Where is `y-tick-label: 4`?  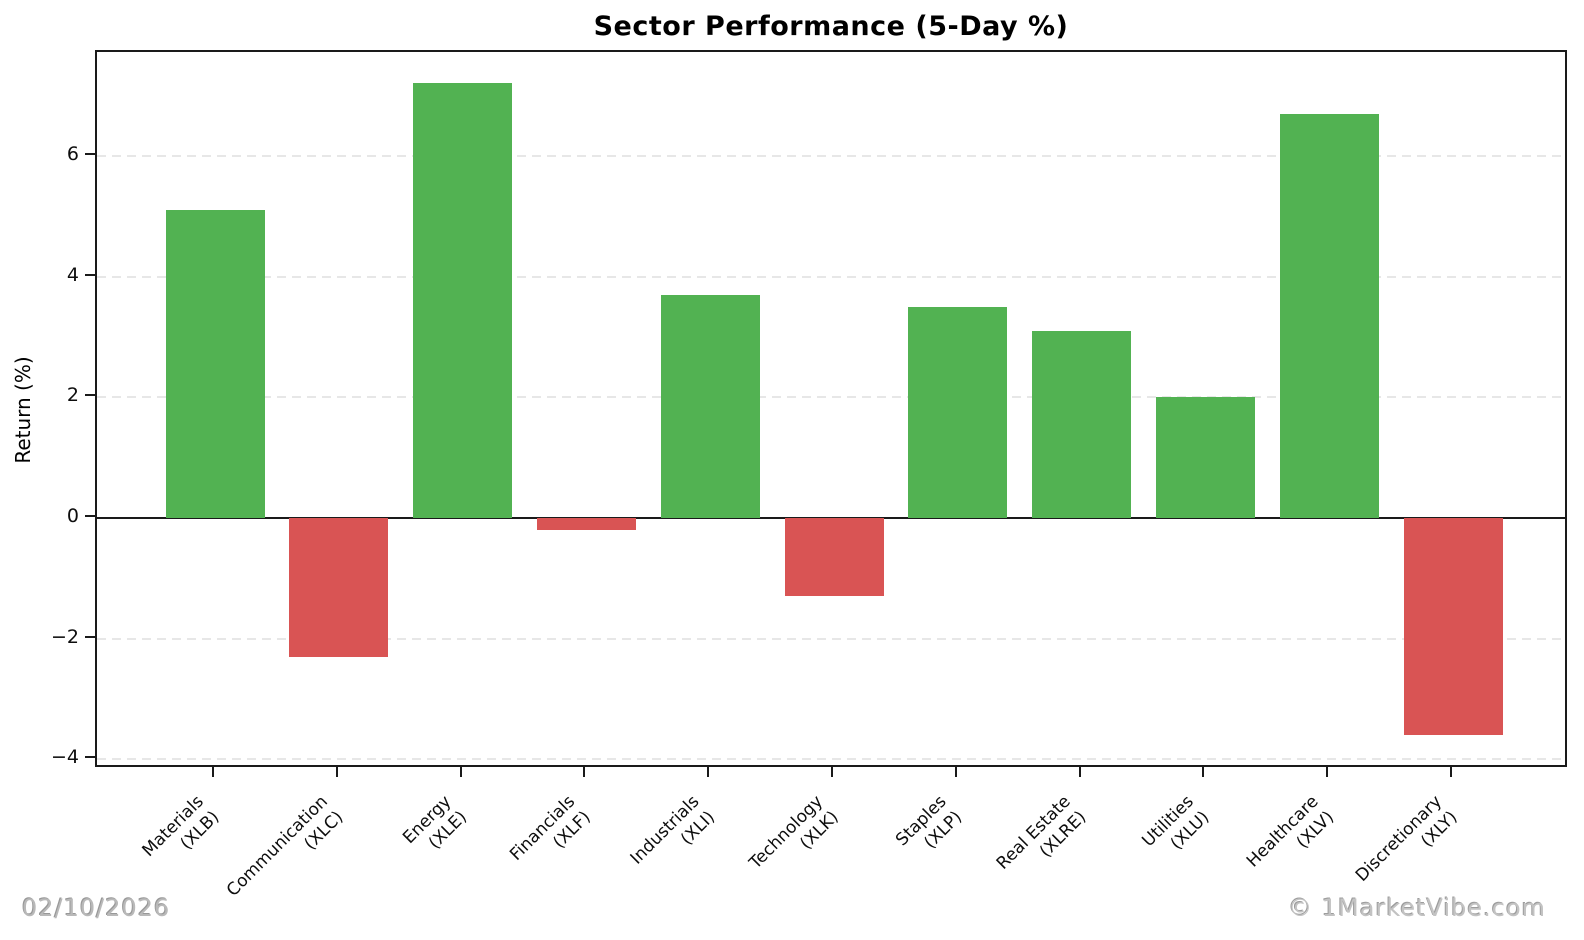 y-tick-label: 4 is located at coordinates (72, 274).